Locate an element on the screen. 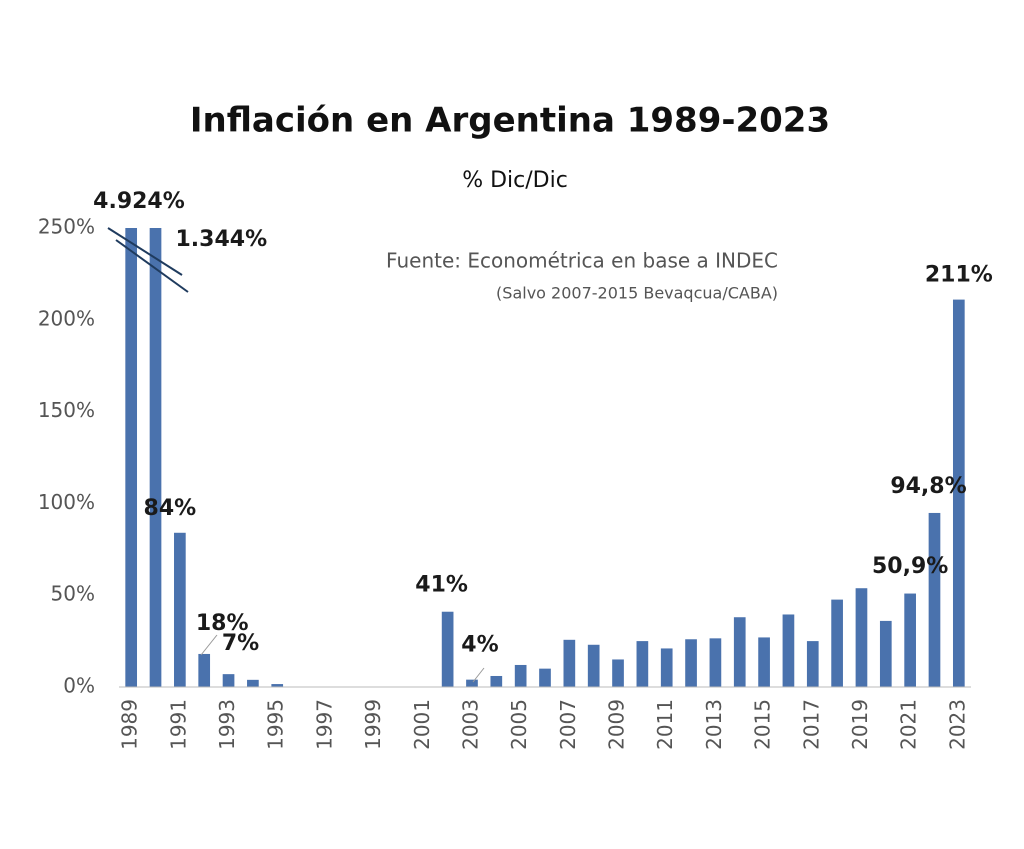 Image resolution: width=1024 pixels, height=849 pixels. x-tick-label: 2019 is located at coordinates (860, 724).